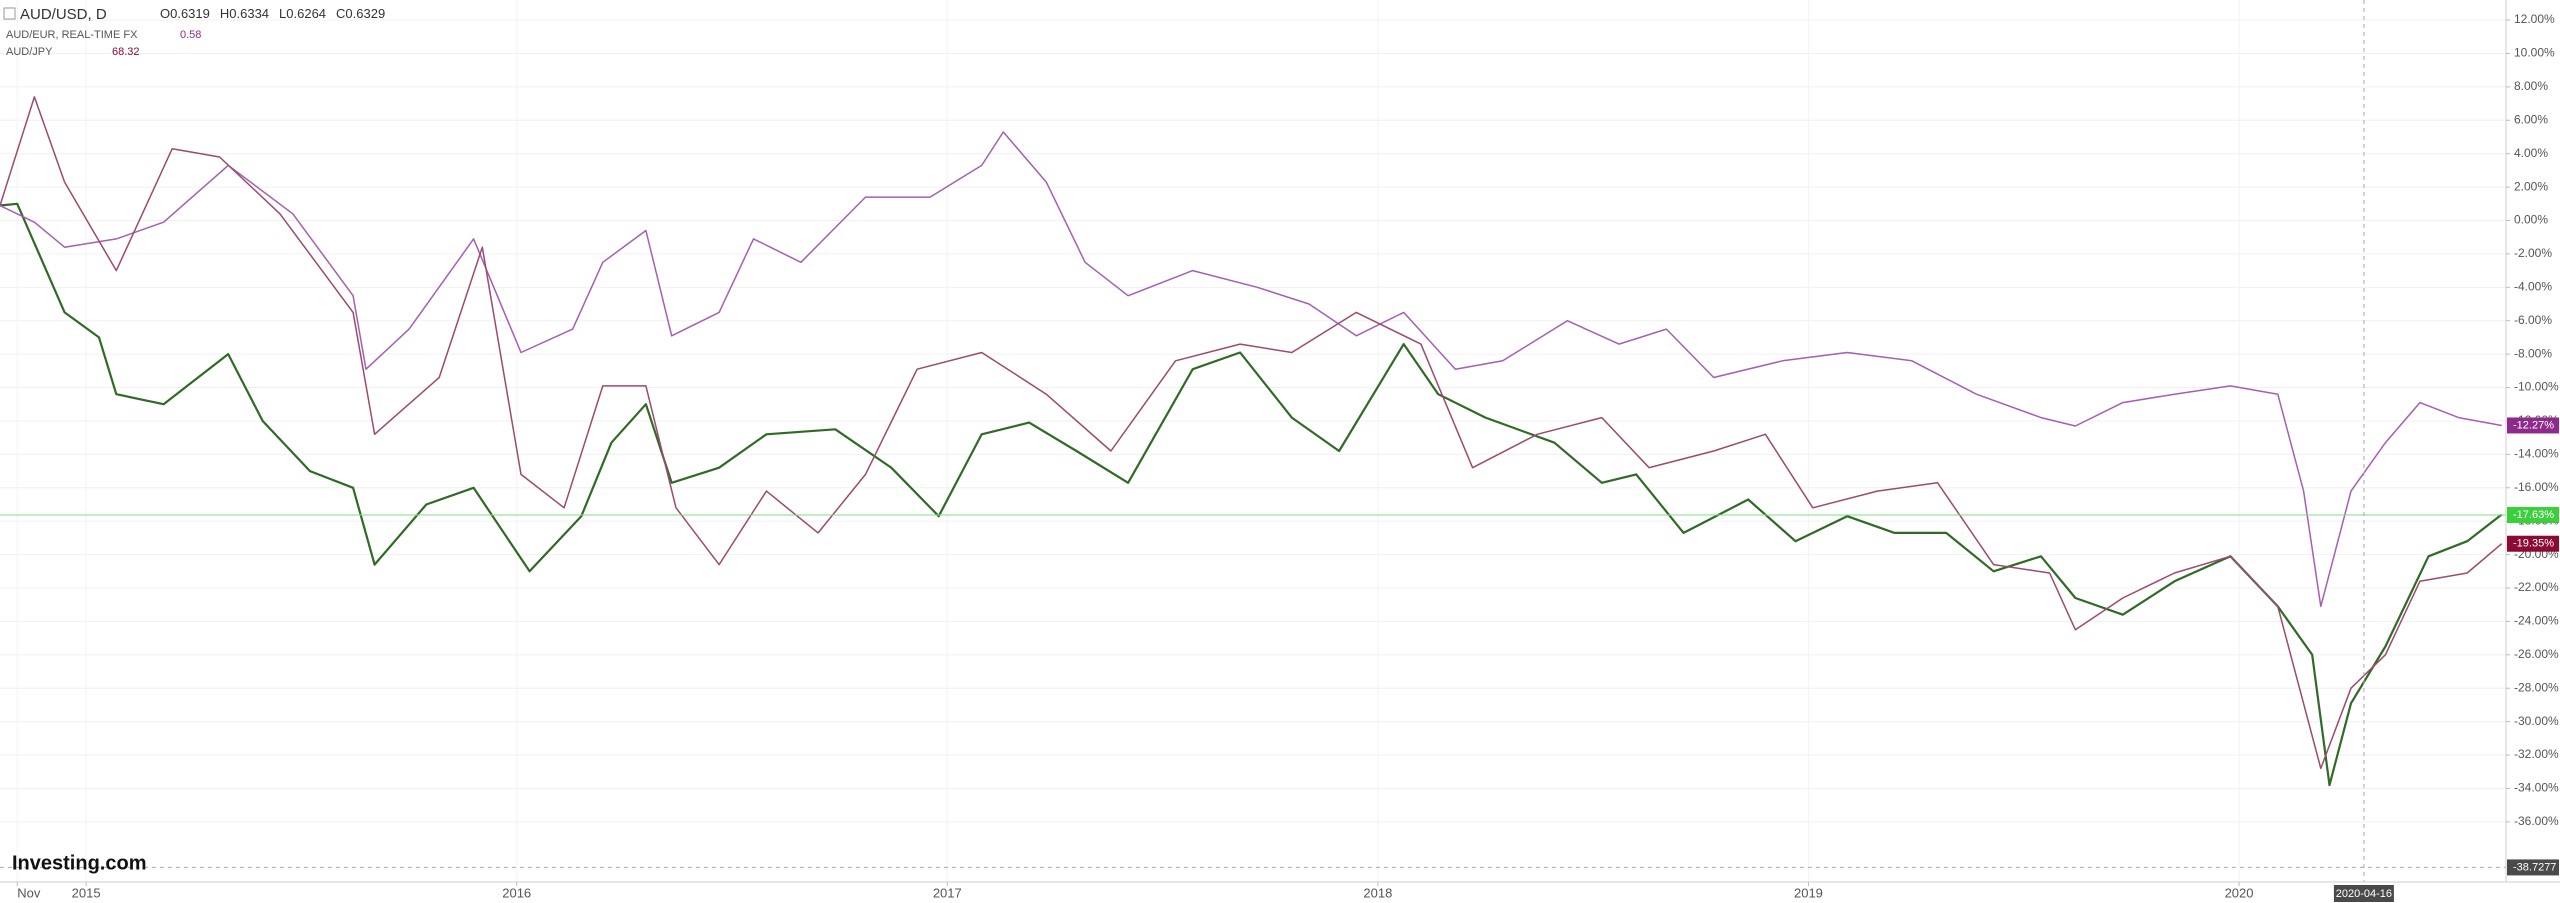  I want to click on y-tick-label: -32.00%, so click(2536, 754).